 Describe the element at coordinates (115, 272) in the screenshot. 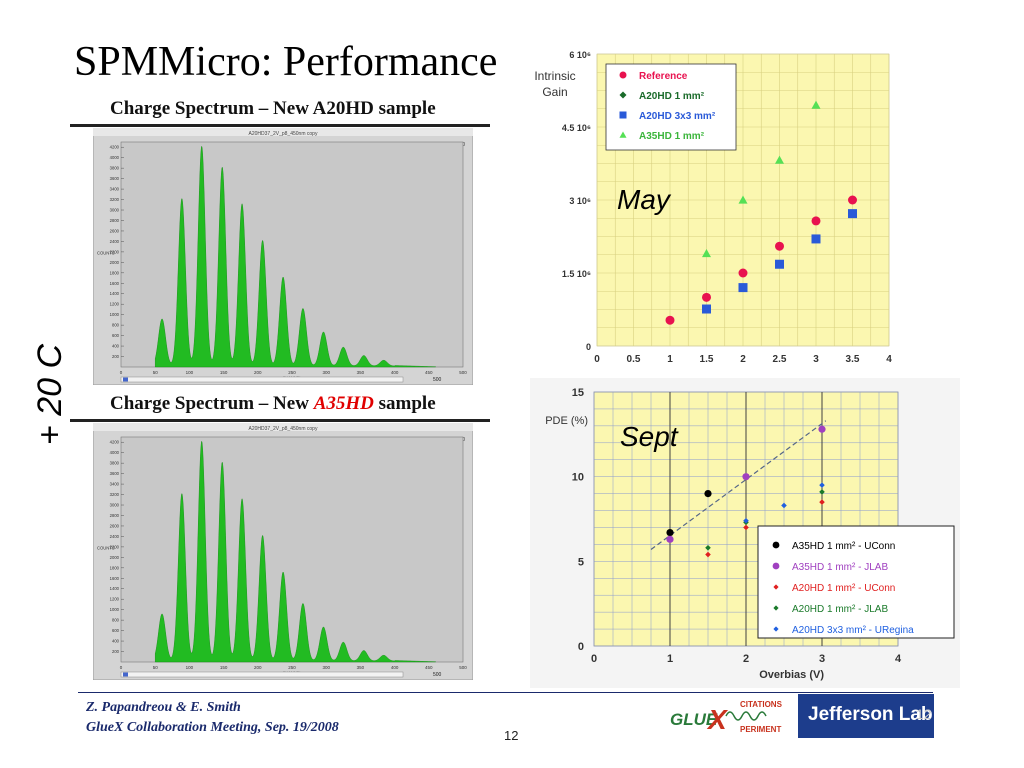

I see `spectrum-ytick-label: 1800` at that location.